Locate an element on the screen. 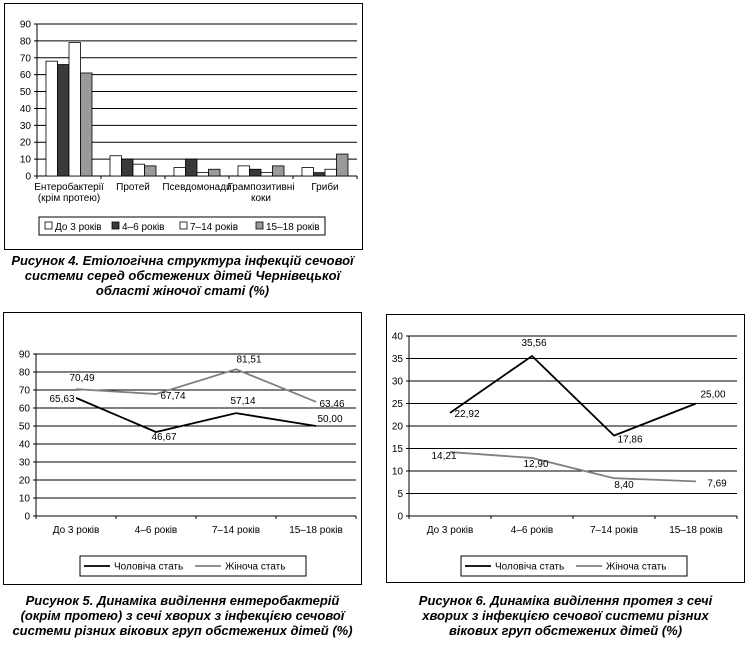 This screenshot has height=648, width=750. y-tick-label: 35 is located at coordinates (398, 359).